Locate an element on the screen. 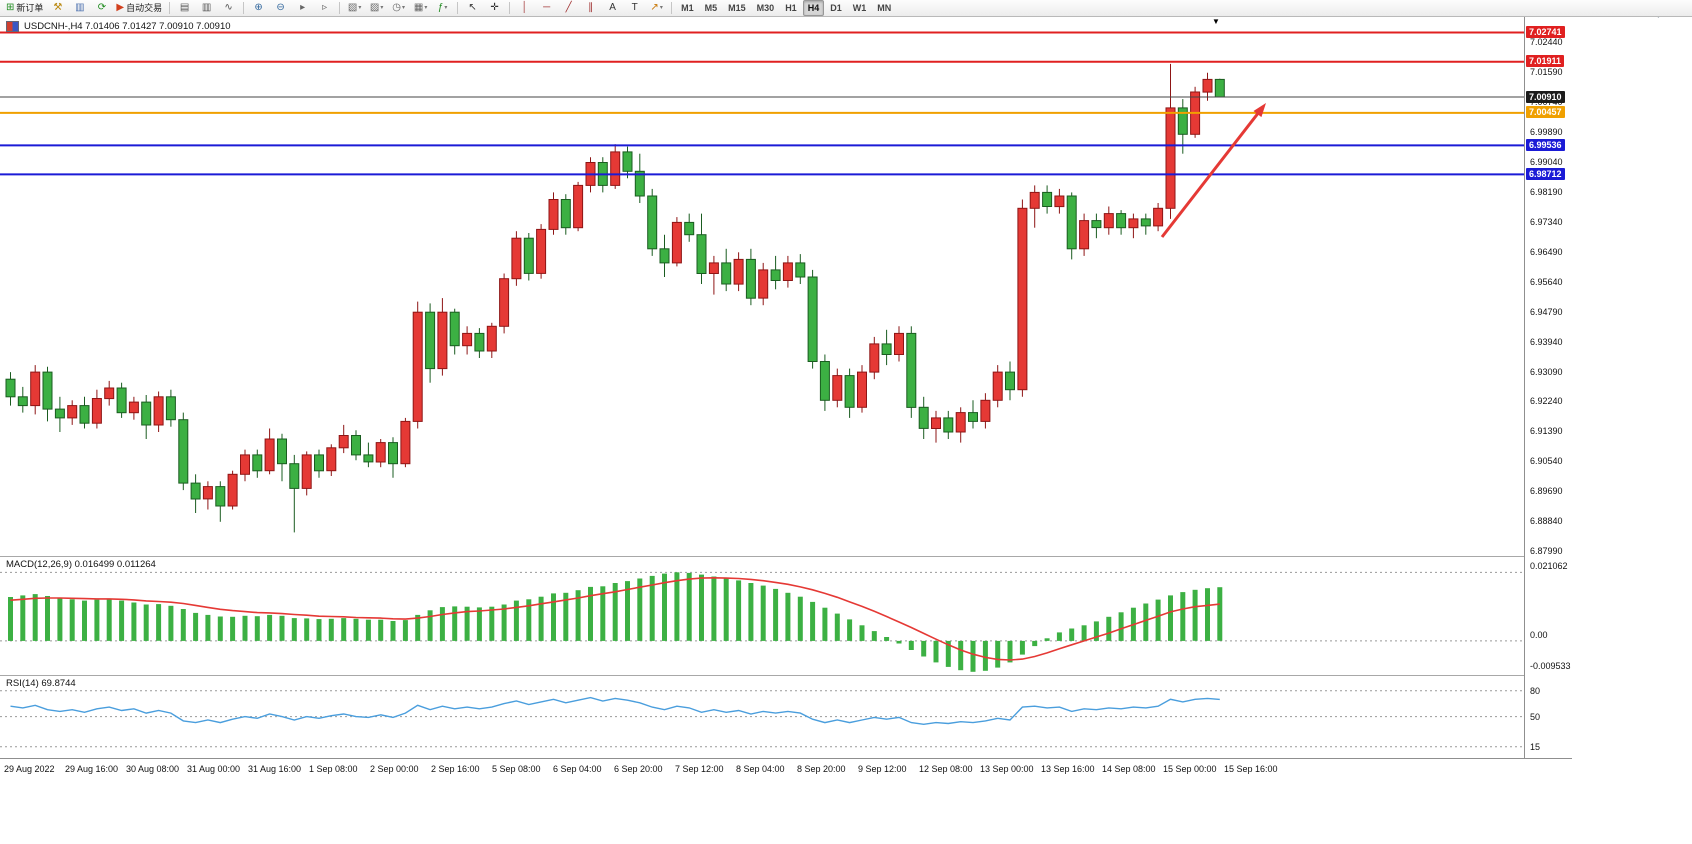  trendline-icon: ╱ is located at coordinates (568, 7).